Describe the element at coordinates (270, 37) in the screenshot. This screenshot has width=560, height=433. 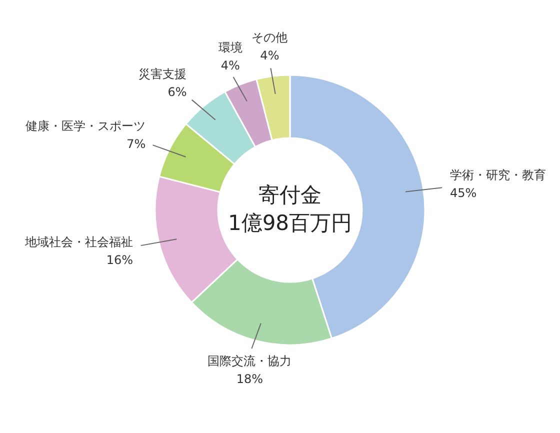
I see `slice-label: その他` at that location.